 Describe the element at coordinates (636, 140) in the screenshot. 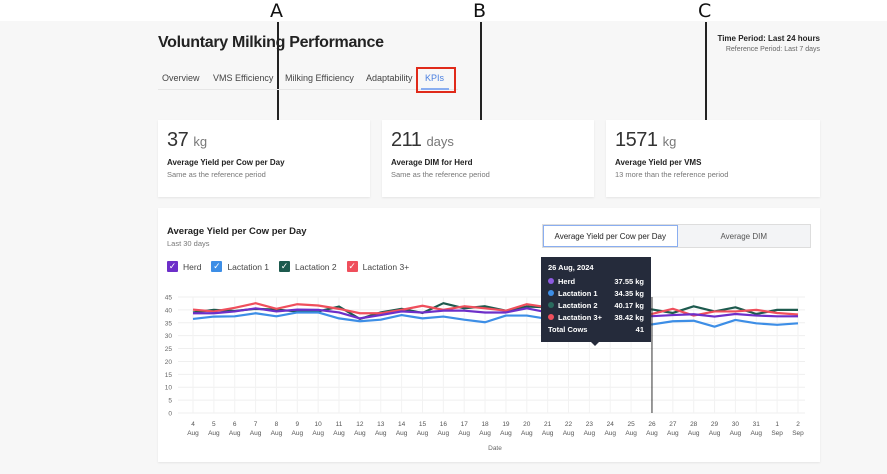

I see `kpi-value: 1571` at that location.